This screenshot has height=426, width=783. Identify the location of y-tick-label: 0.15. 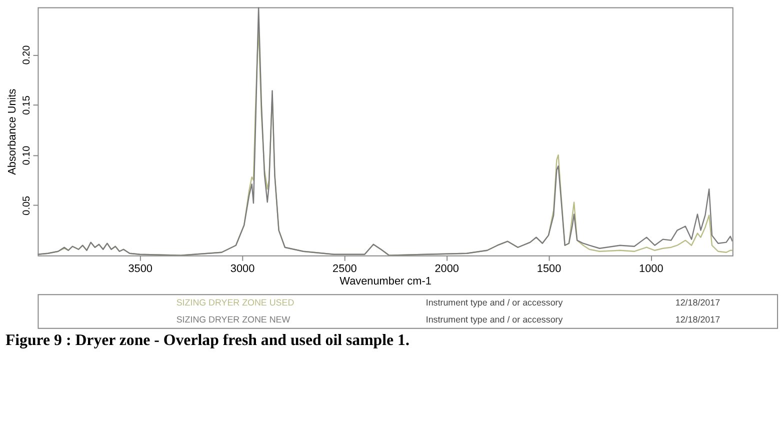
(26, 105).